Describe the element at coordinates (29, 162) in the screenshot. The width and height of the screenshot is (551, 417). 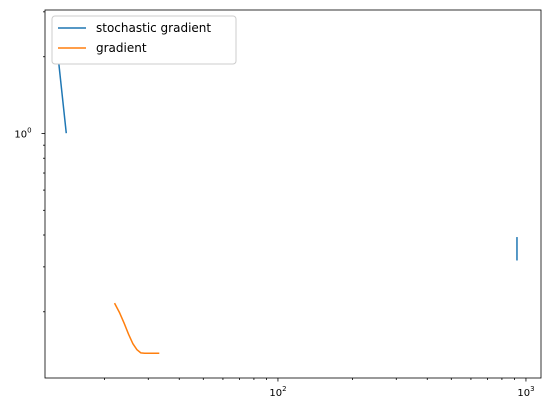
I see `y-axis-ticks: 100` at that location.